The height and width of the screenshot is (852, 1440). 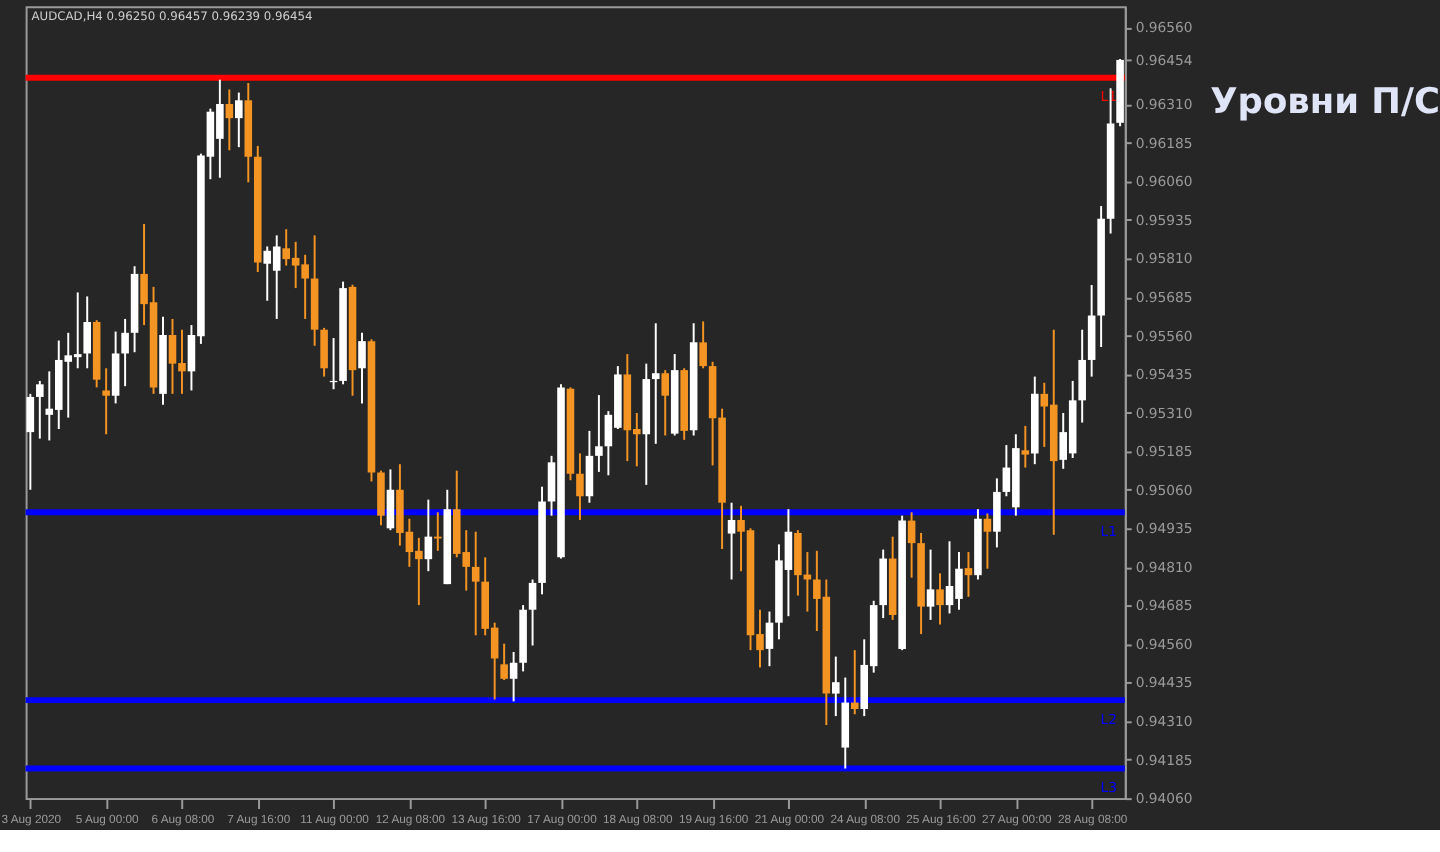 I want to click on text: Уровни П/С, so click(x=1325, y=102).